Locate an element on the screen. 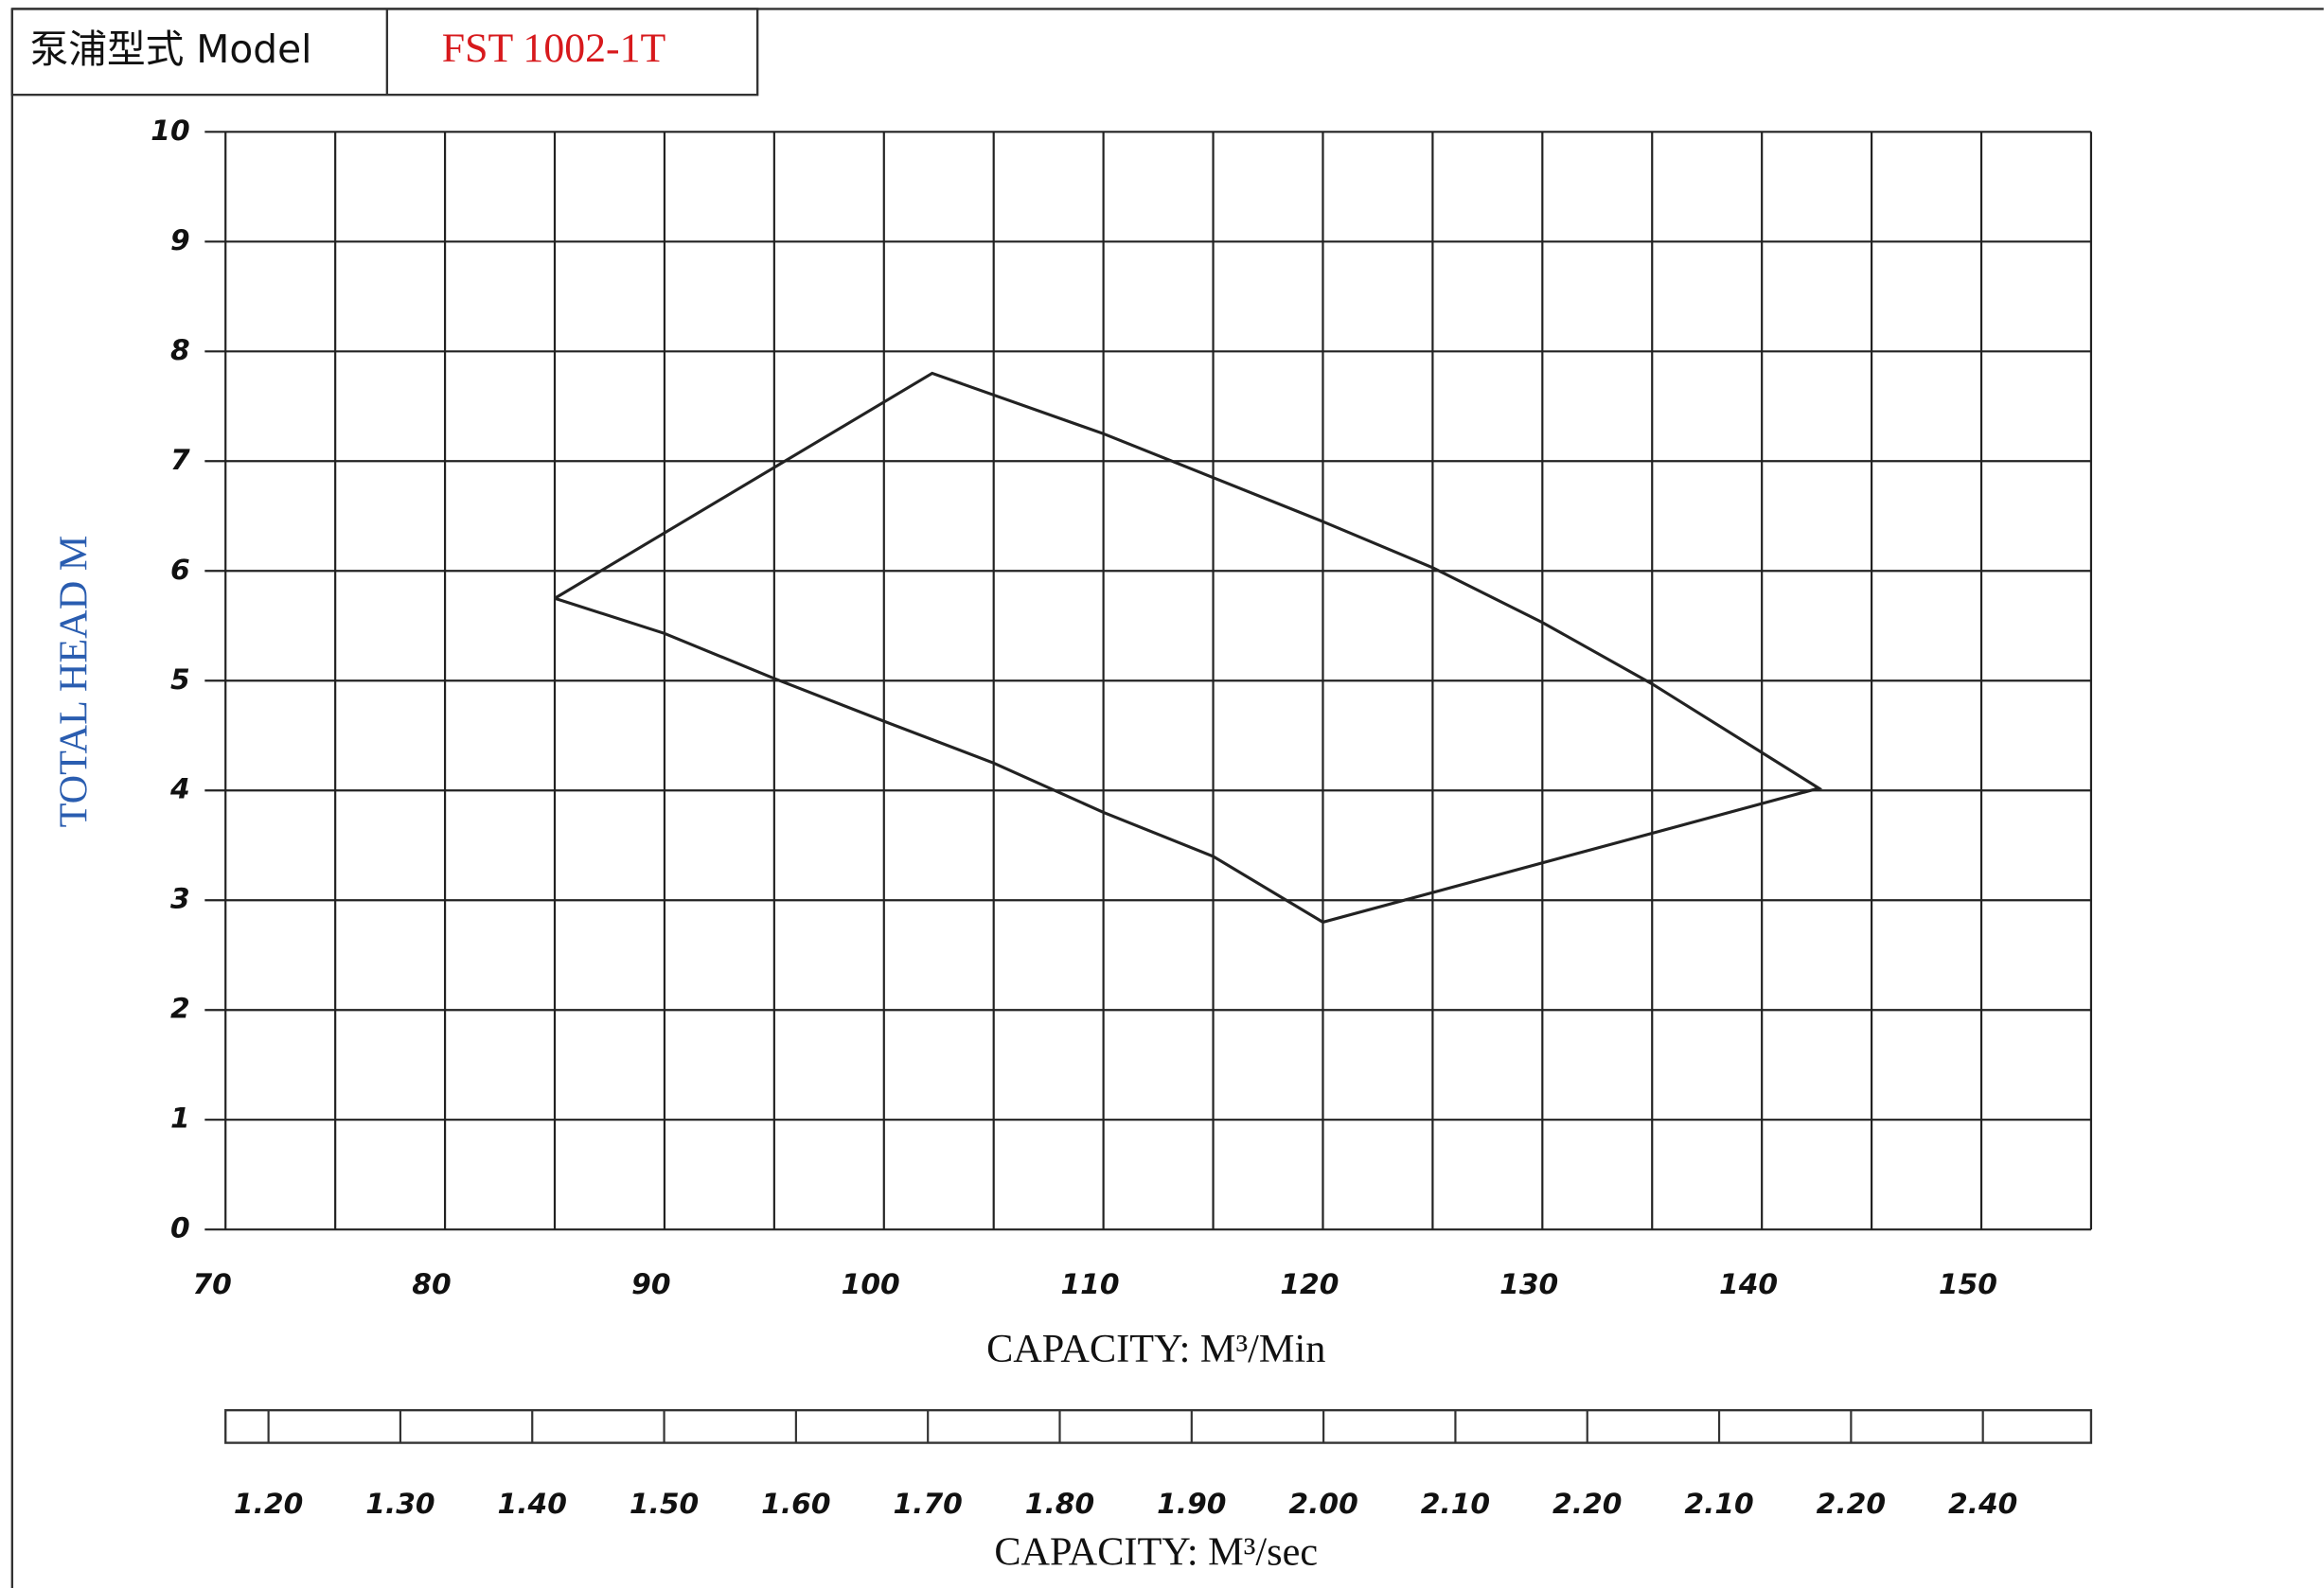  secondary-tick-label: 1.60 is located at coordinates (796, 1505).